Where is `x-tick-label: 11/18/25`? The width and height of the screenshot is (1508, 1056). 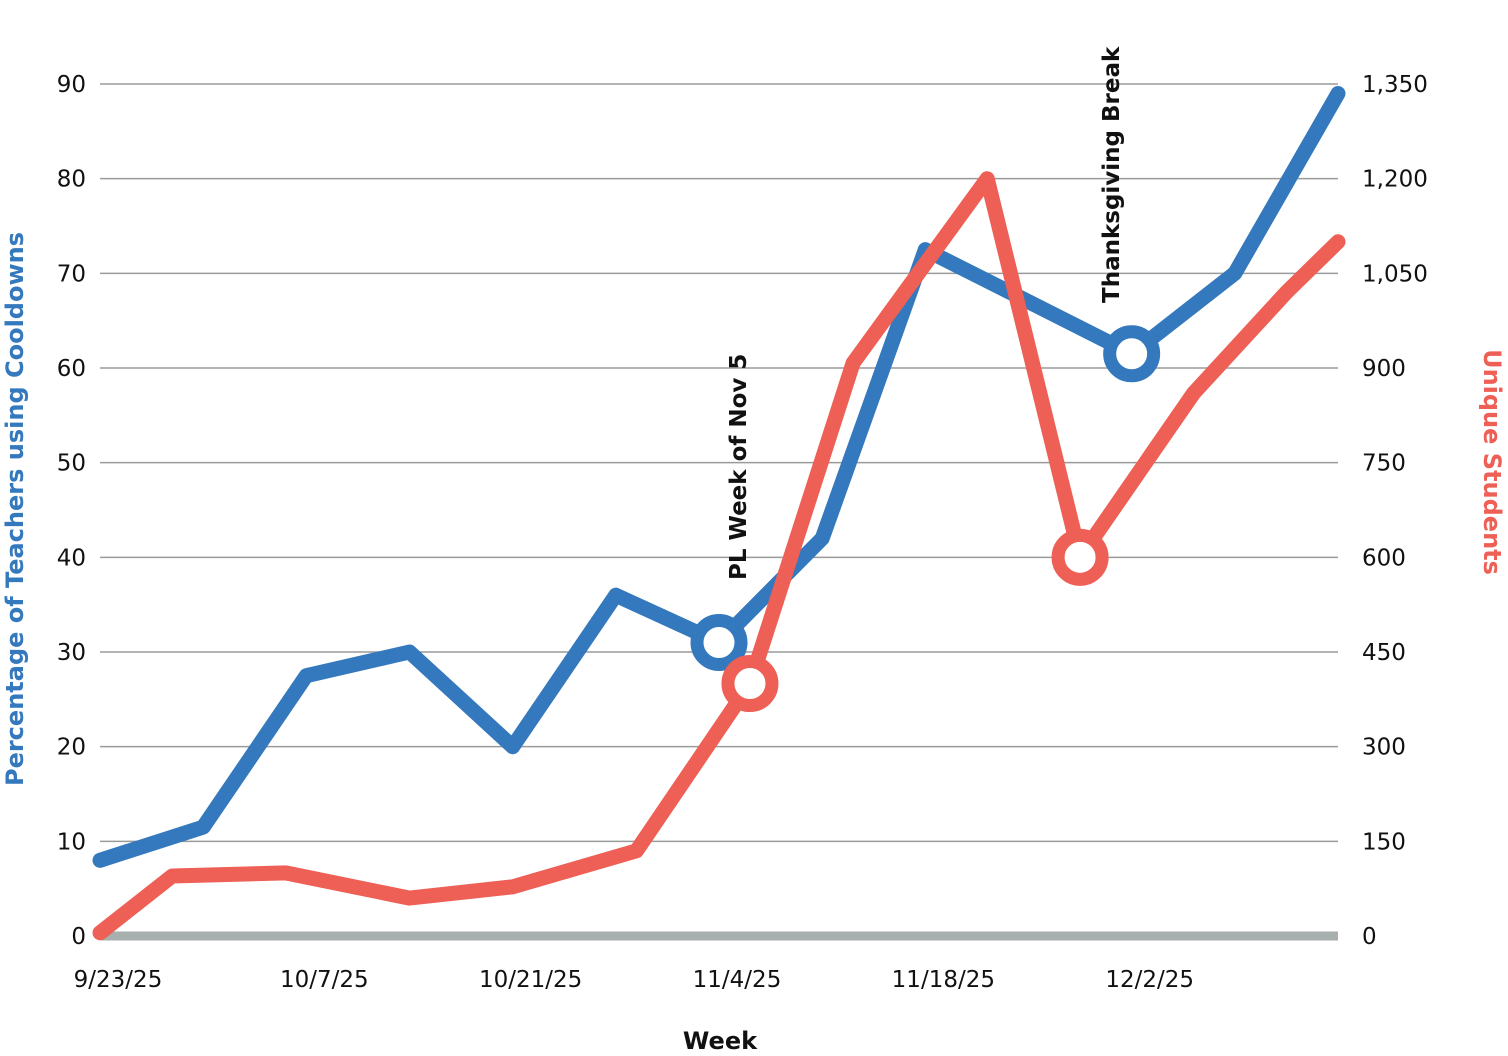 x-tick-label: 11/18/25 is located at coordinates (943, 980).